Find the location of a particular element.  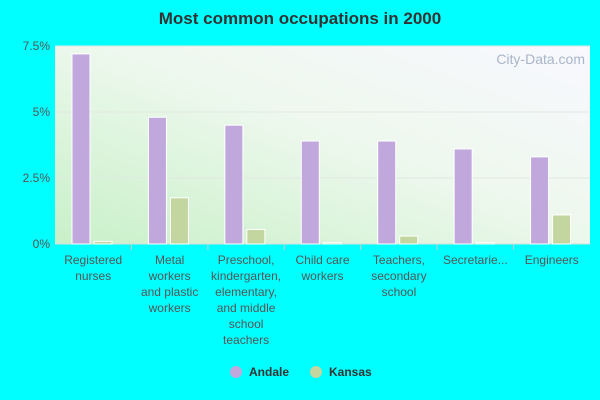

category-label: Child care workers is located at coordinates (322, 268).